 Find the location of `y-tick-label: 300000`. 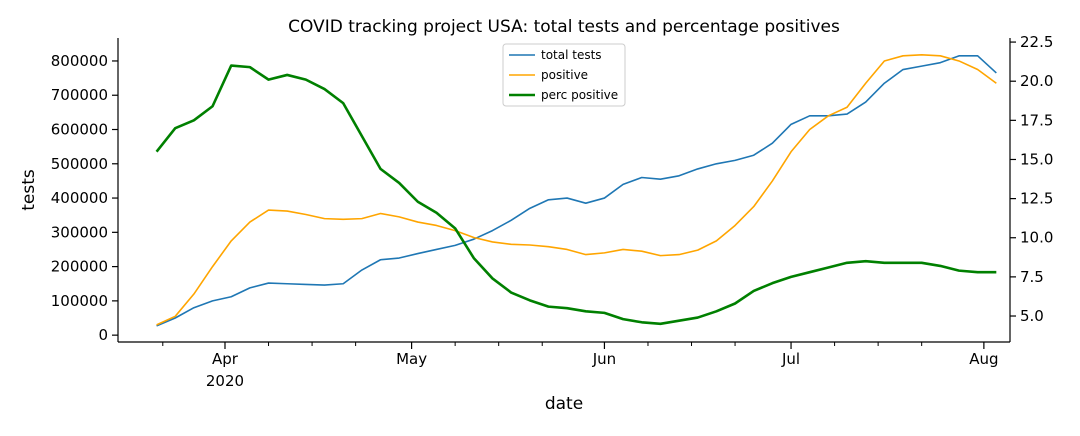

y-tick-label: 300000 is located at coordinates (79, 232).